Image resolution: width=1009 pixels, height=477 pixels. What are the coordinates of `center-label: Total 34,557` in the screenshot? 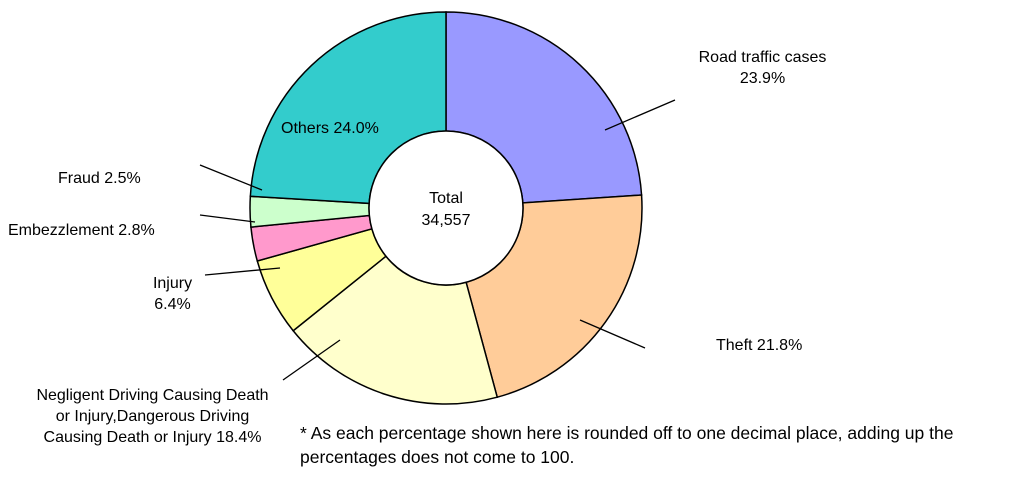 It's located at (446, 210).